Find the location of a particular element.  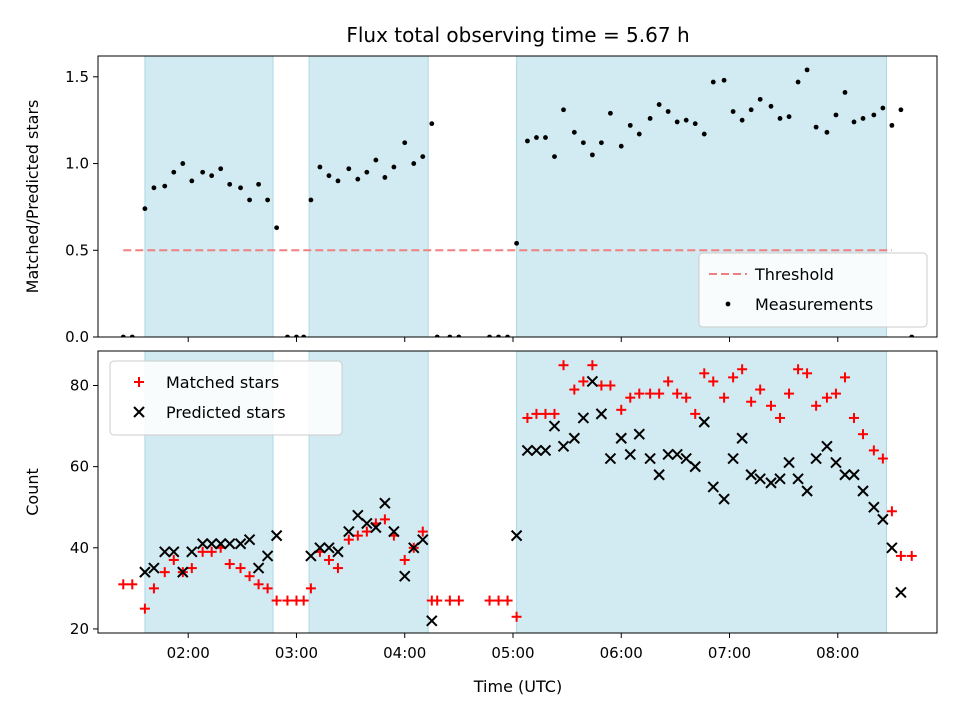

y-tick-label: 0.0 is located at coordinates (77, 337).